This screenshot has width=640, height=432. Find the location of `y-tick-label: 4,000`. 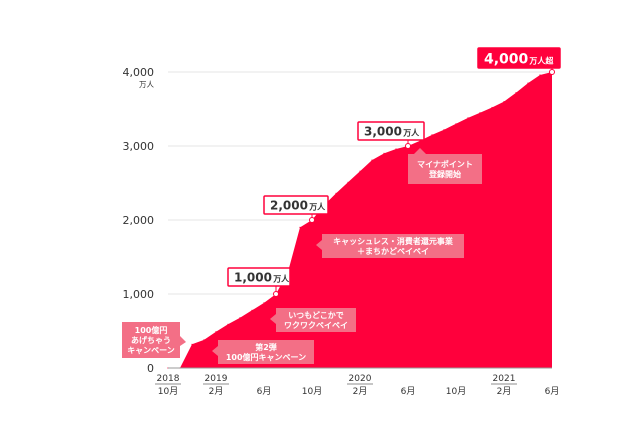

y-tick-label: 4,000 is located at coordinates (139, 72).